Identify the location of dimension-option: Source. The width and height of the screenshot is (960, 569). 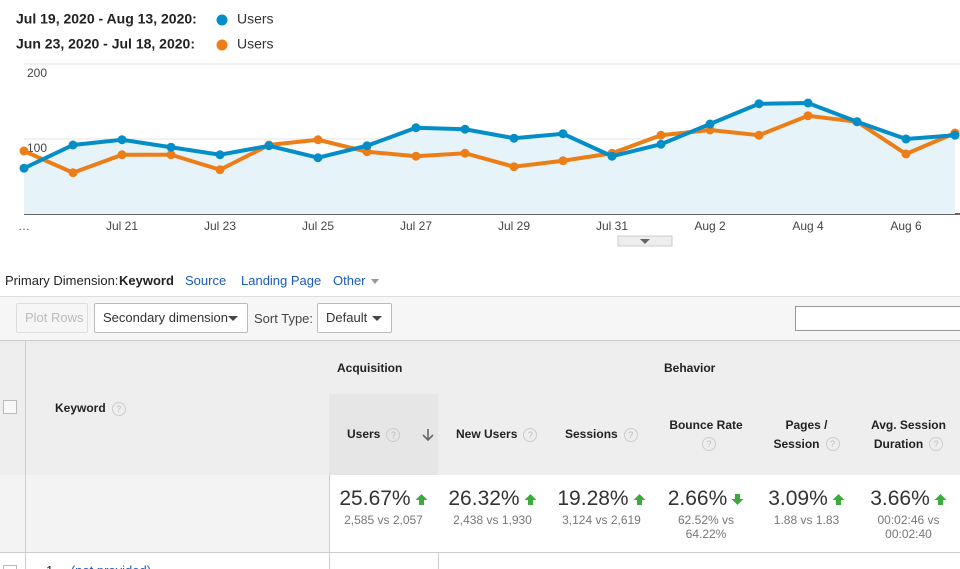
(206, 280).